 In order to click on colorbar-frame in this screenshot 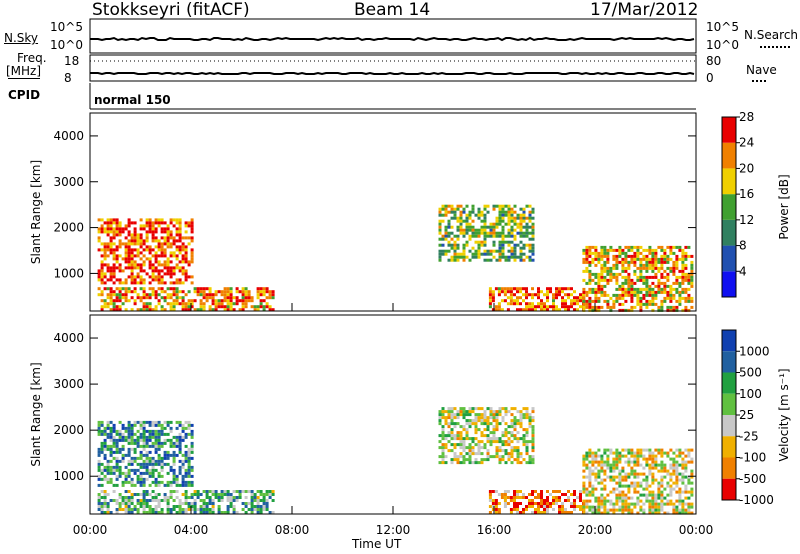, I will do `click(729, 207)`.